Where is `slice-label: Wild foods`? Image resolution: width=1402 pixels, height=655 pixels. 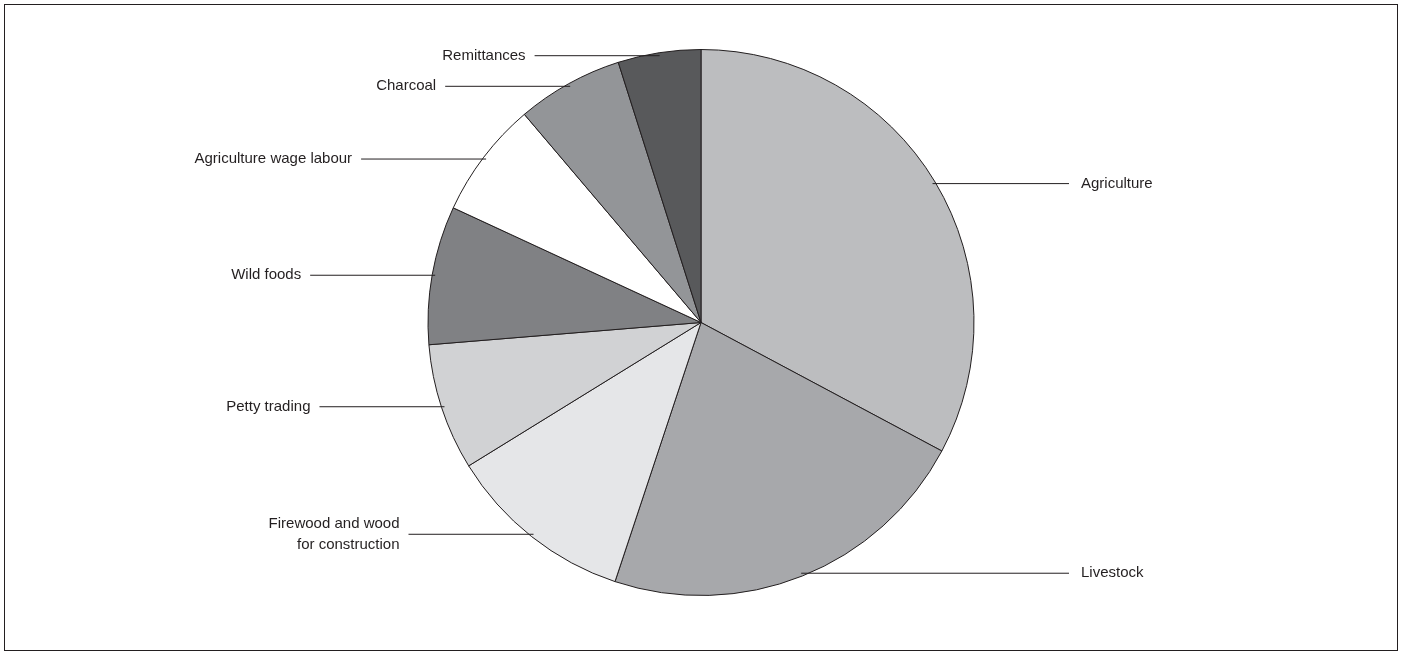
slice-label: Wild foods is located at coordinates (266, 274).